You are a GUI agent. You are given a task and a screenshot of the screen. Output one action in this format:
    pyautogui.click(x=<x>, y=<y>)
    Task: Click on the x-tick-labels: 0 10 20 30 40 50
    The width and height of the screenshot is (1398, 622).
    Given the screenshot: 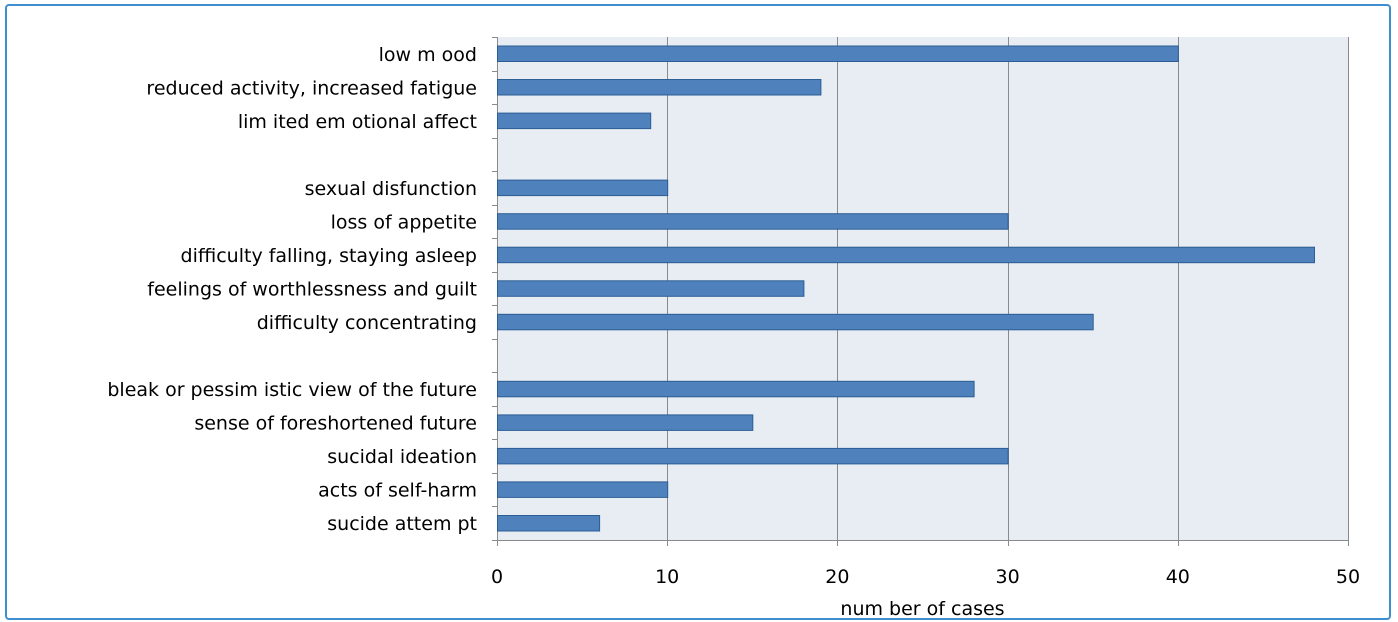 What is the action you would take?
    pyautogui.click(x=925, y=577)
    